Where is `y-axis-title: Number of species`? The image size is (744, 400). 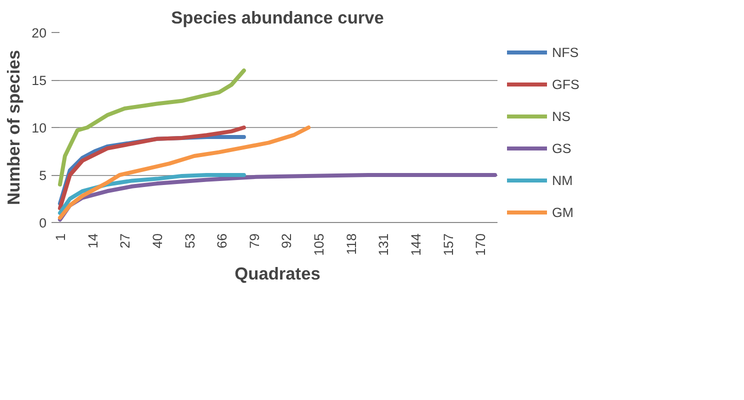 y-axis-title: Number of species is located at coordinates (14, 128).